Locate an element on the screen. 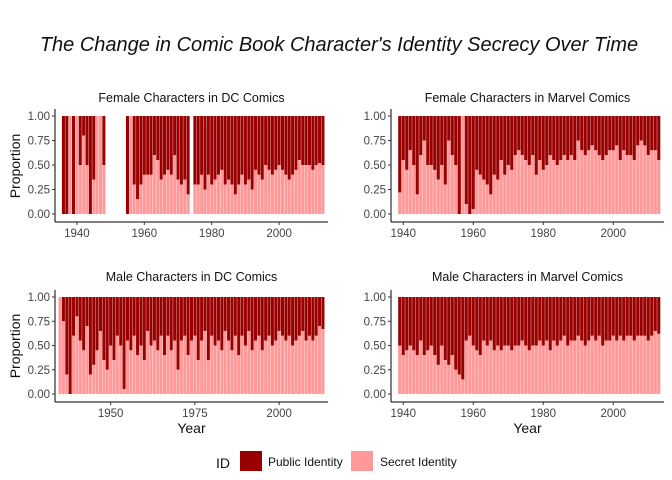 The width and height of the screenshot is (672, 480). legend-title: ID is located at coordinates (223, 463).